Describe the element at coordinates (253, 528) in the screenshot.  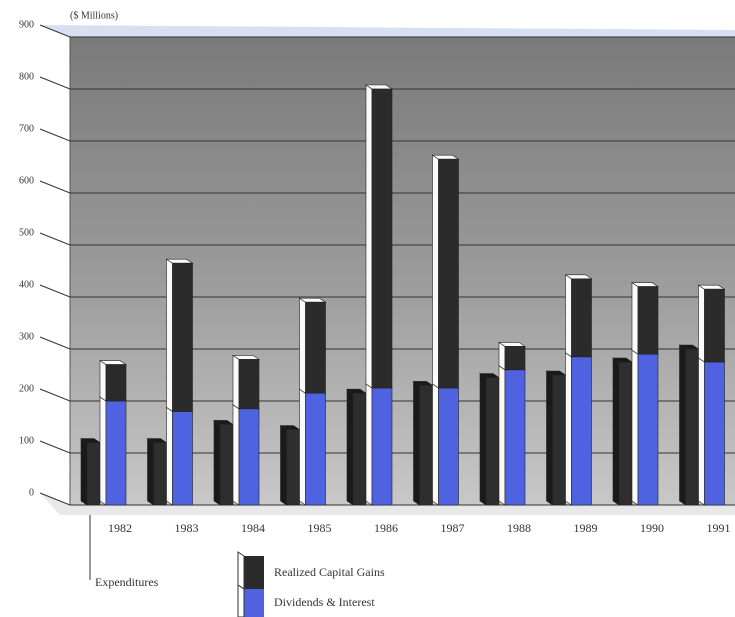
I see `x-tick-label: 1984` at that location.